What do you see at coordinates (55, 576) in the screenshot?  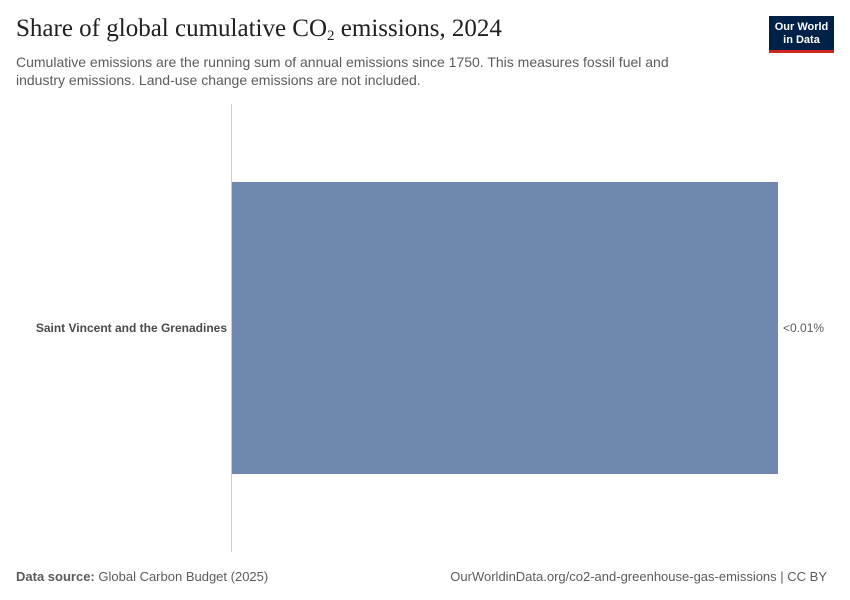 I see `data-source-label: Data source:` at bounding box center [55, 576].